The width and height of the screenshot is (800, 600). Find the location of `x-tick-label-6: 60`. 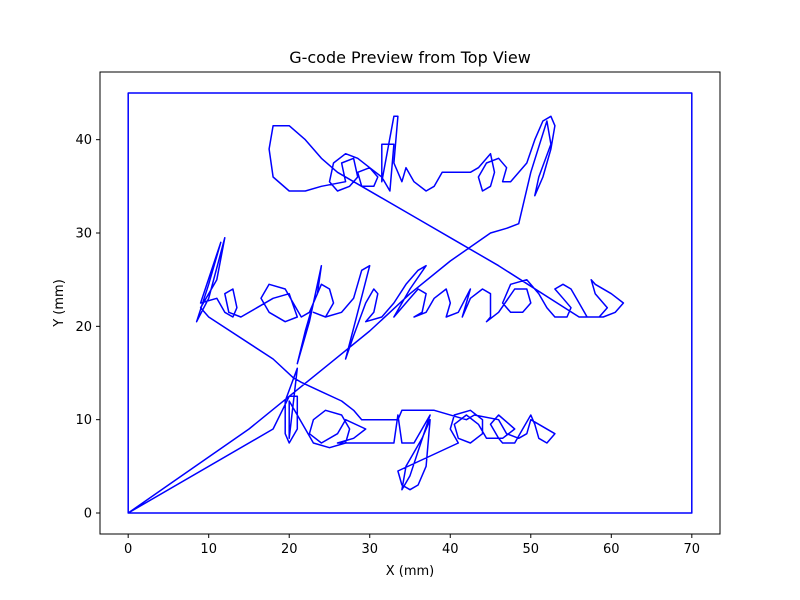

x-tick-label-6: 60 is located at coordinates (611, 549).